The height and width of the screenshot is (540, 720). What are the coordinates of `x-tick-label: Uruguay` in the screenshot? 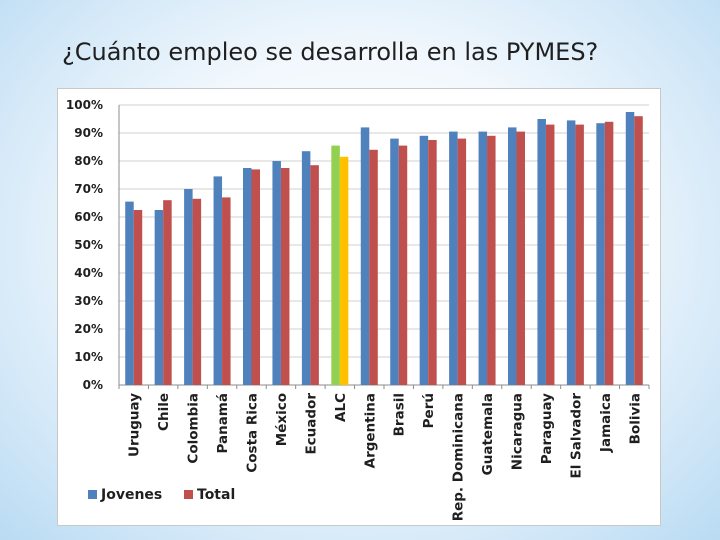 It's located at (135, 425).